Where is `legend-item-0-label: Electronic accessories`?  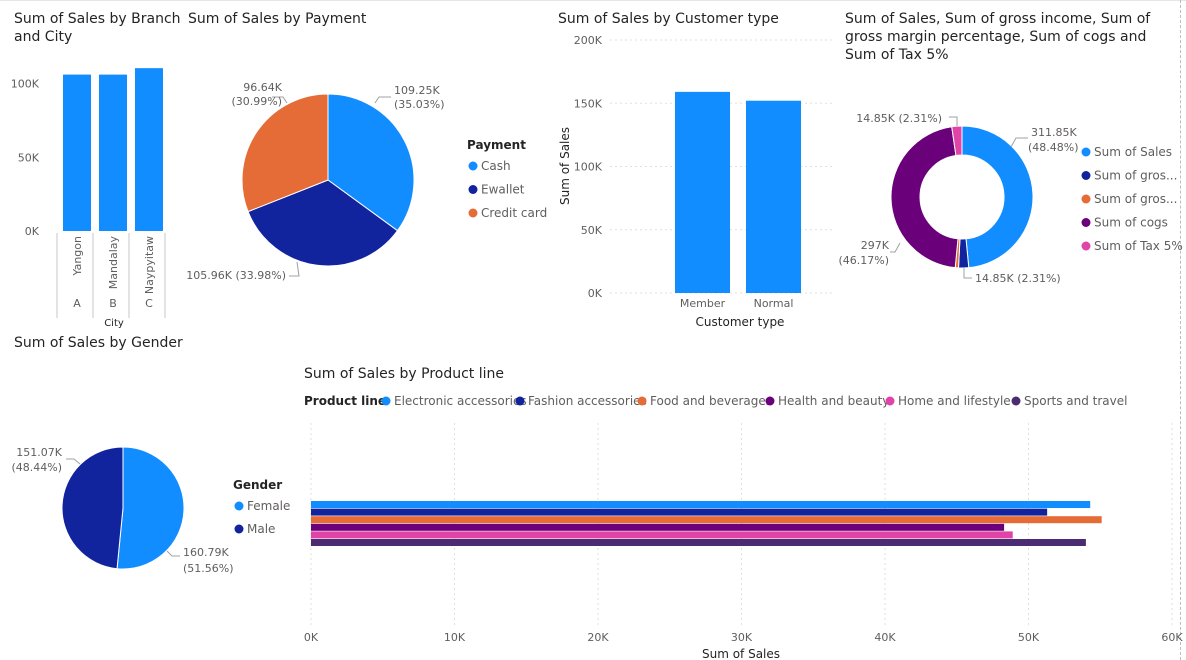
legend-item-0-label: Electronic accessories is located at coordinates (460, 401).